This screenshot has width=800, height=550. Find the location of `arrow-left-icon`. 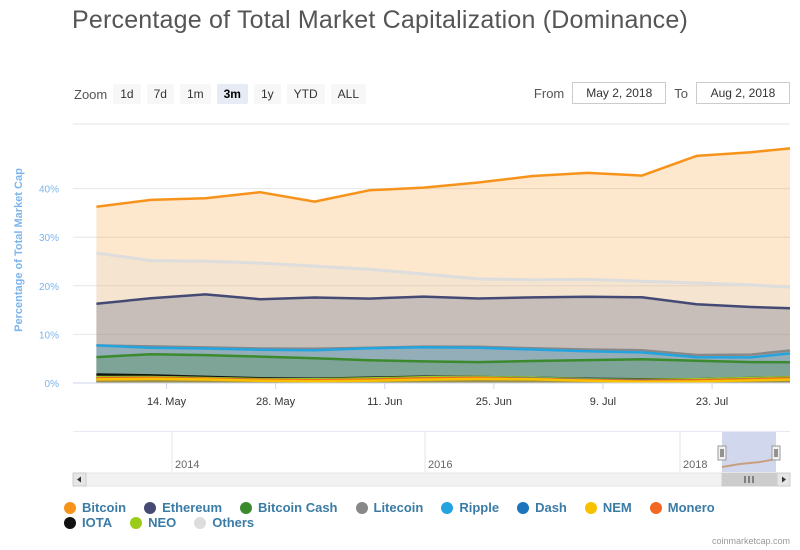

arrow-left-icon is located at coordinates (79, 479).